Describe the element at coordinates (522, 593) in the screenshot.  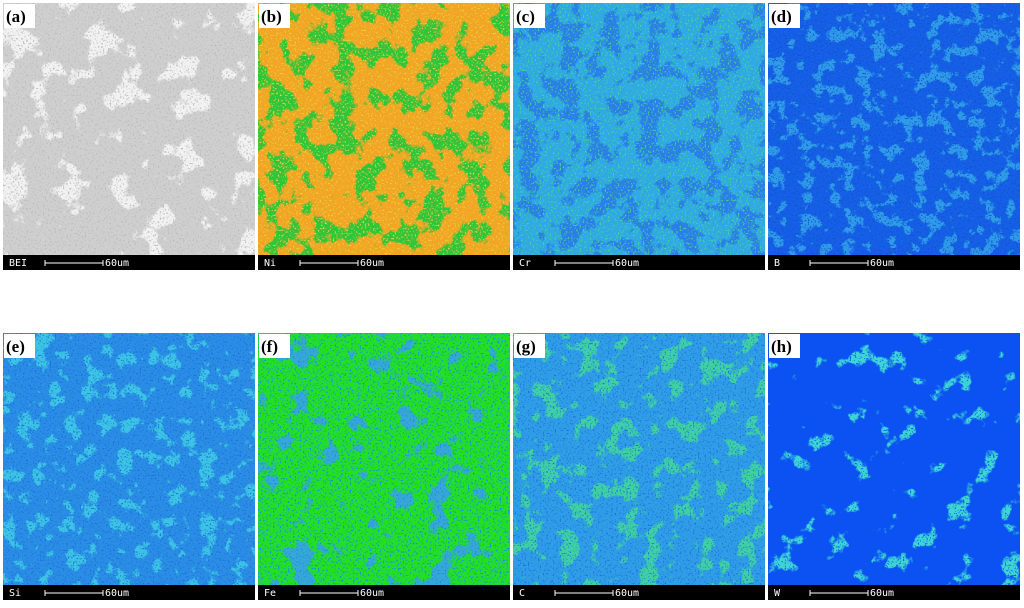
I see `channel-label: C` at that location.